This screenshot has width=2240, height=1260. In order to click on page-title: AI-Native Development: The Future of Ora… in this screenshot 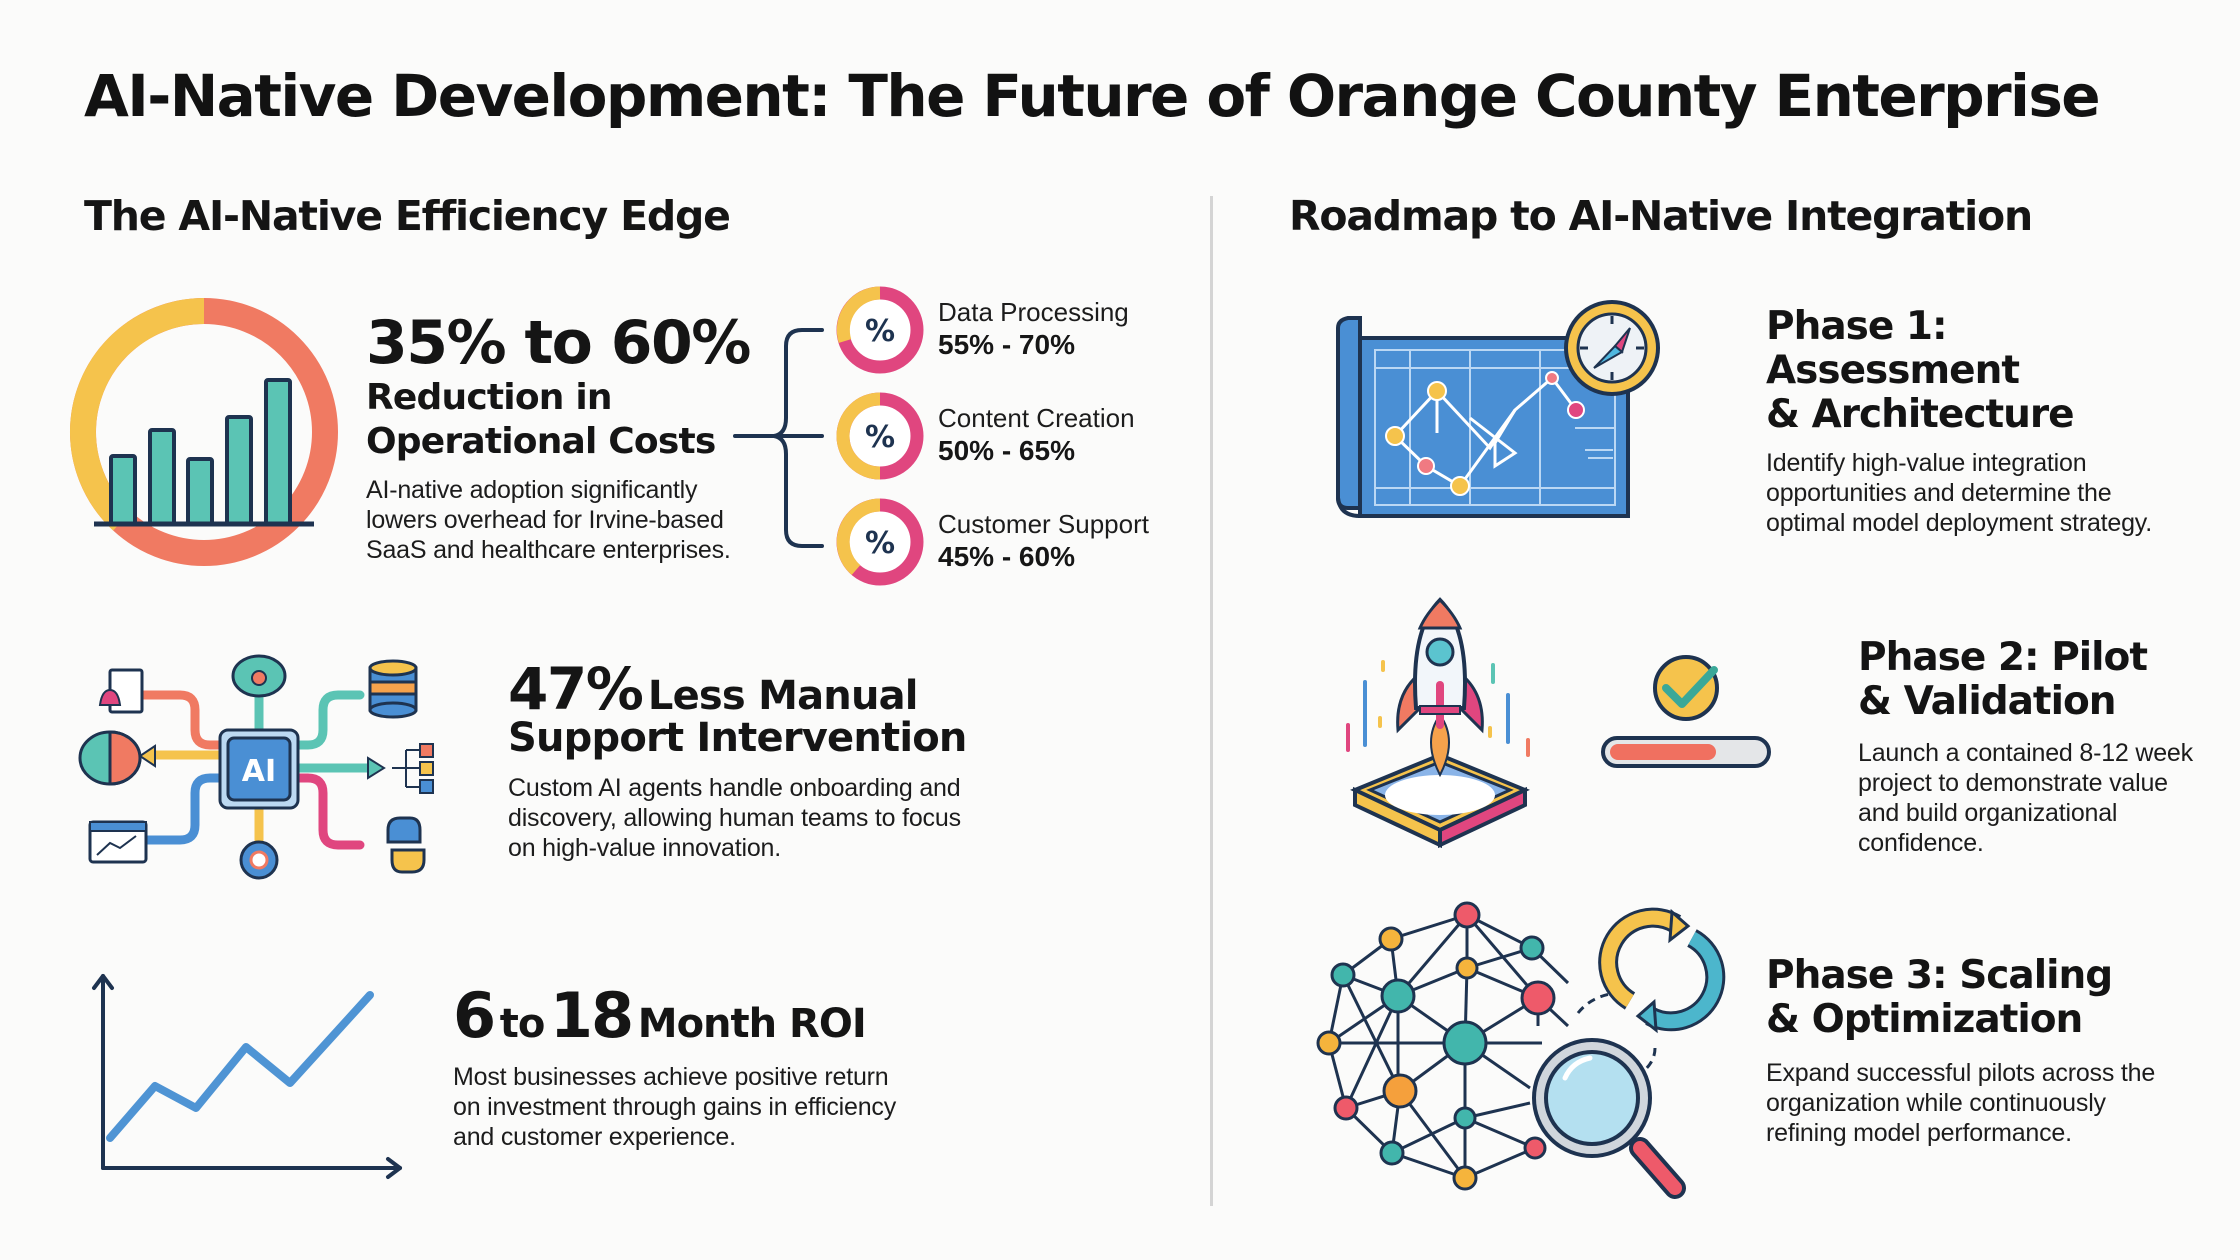, I will do `click(1092, 96)`.